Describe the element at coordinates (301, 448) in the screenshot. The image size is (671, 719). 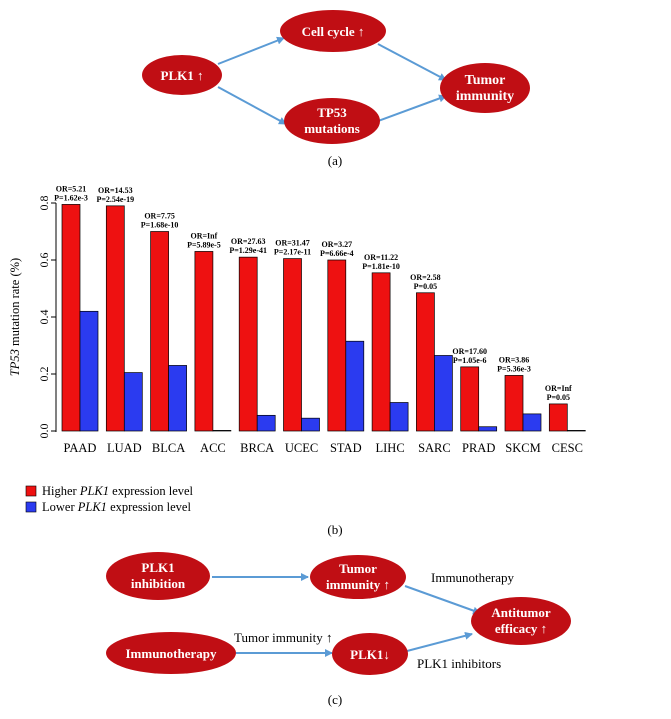
I see `x-category-ucec: UCEC` at that location.